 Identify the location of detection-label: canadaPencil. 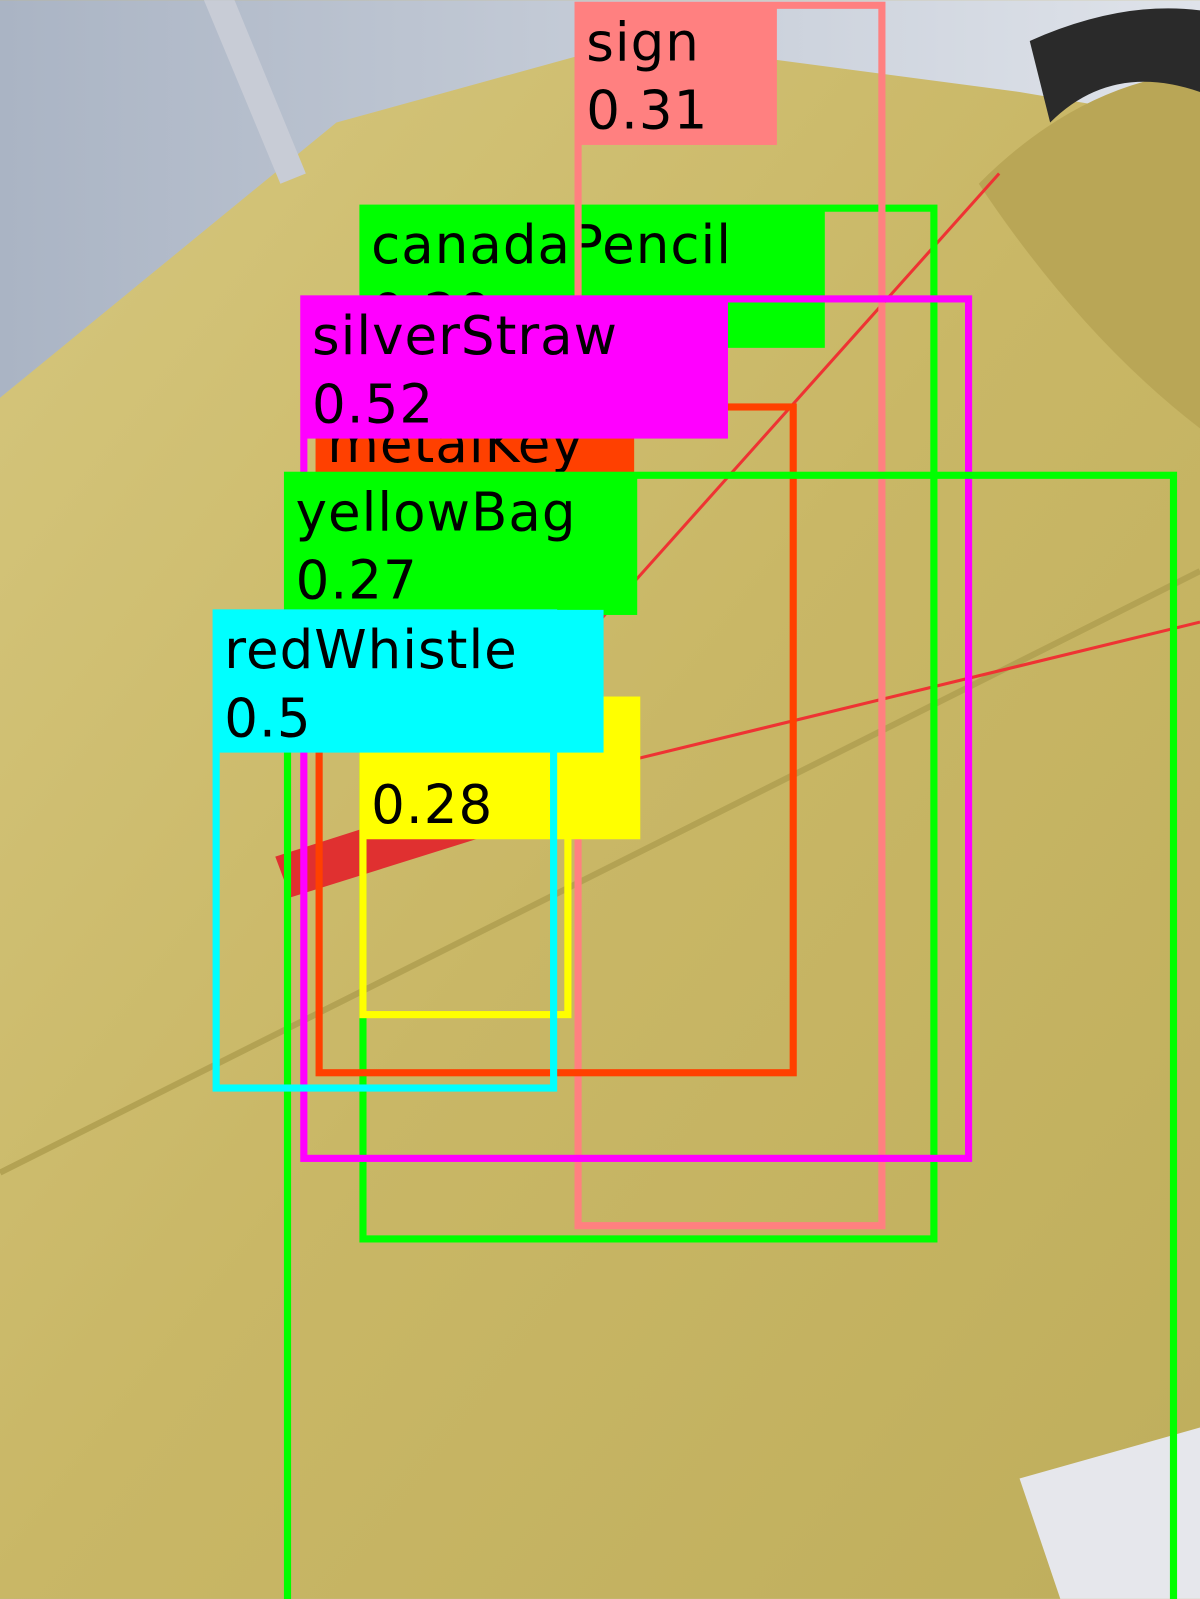
(551, 245).